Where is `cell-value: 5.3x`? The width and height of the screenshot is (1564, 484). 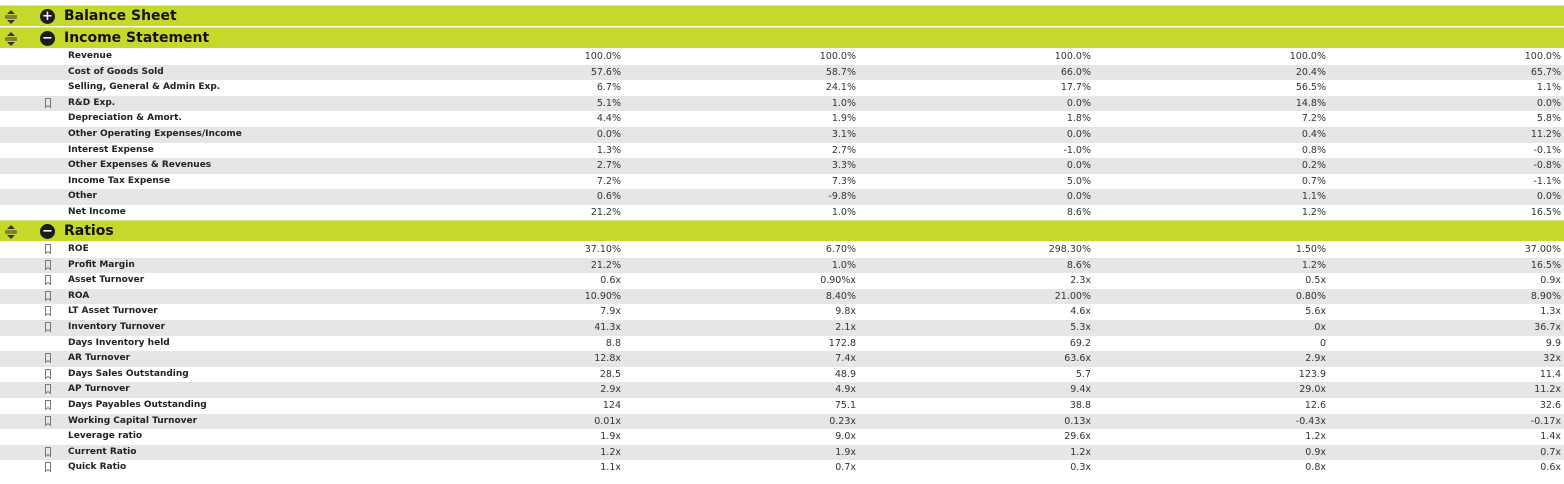 cell-value: 5.3x is located at coordinates (1080, 327).